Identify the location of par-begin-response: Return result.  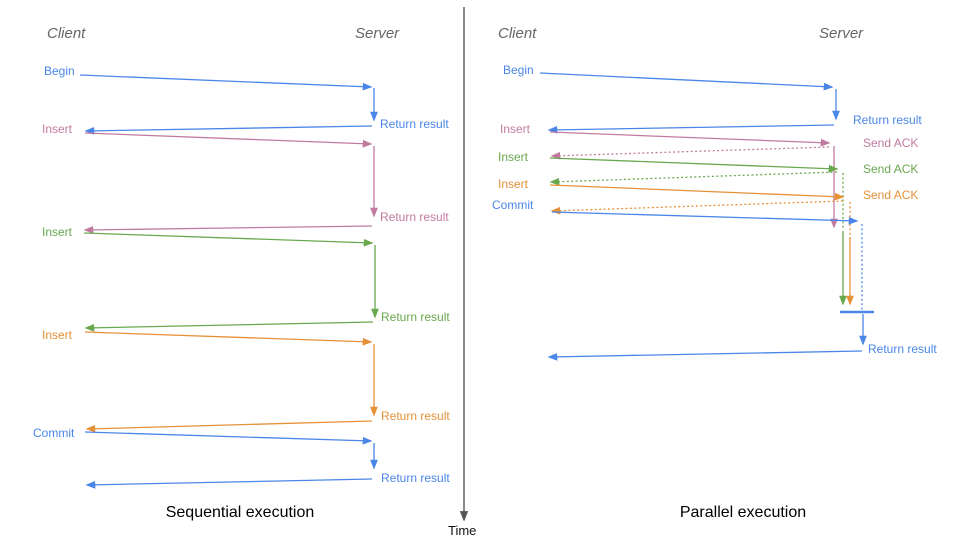
(887, 120).